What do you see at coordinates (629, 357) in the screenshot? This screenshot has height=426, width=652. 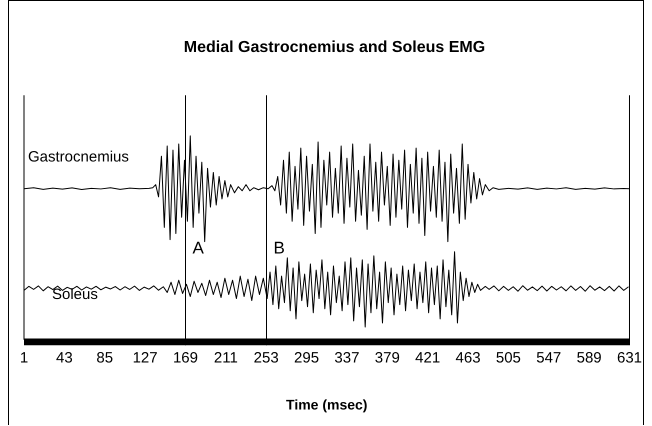 I see `x-tick-label: 631` at bounding box center [629, 357].